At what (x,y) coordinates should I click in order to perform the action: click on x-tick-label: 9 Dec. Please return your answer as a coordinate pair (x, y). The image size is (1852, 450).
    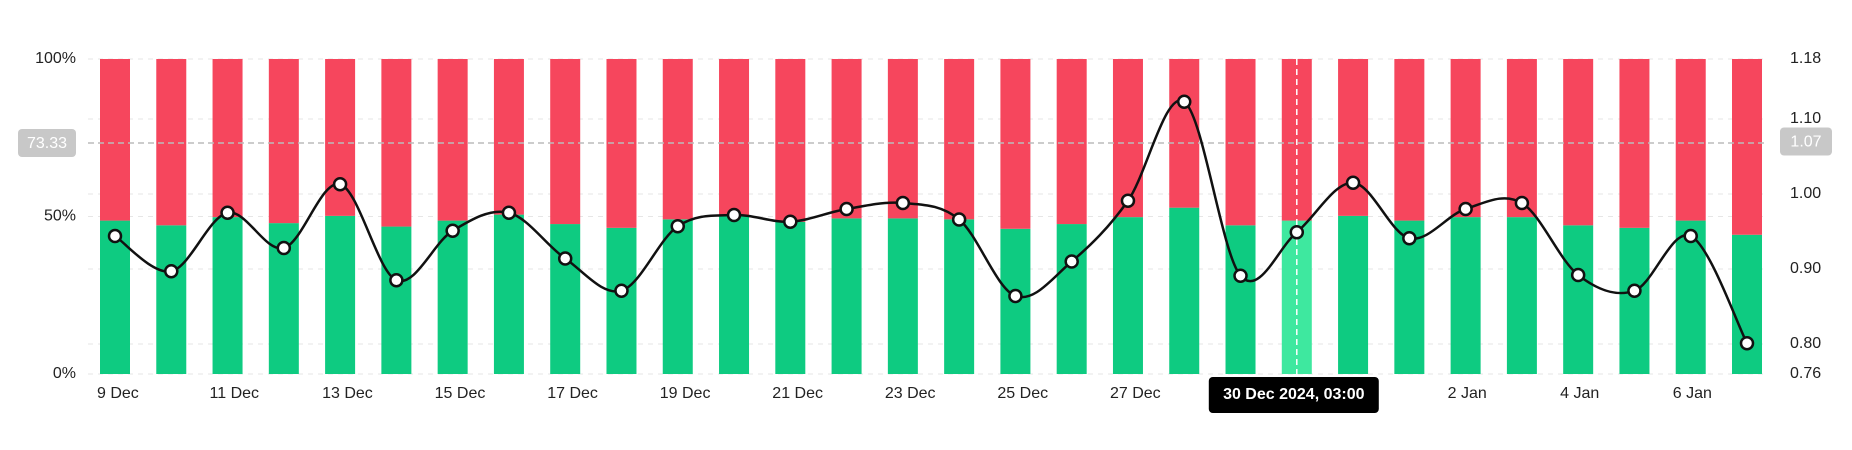
    Looking at the image, I should click on (118, 393).